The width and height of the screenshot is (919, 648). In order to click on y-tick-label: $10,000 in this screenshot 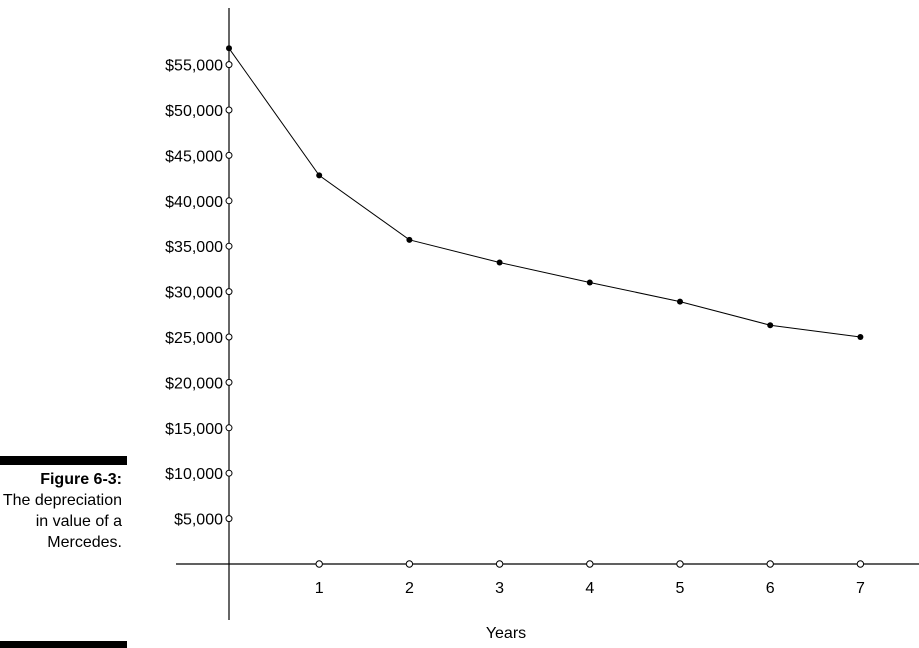, I will do `click(194, 474)`.